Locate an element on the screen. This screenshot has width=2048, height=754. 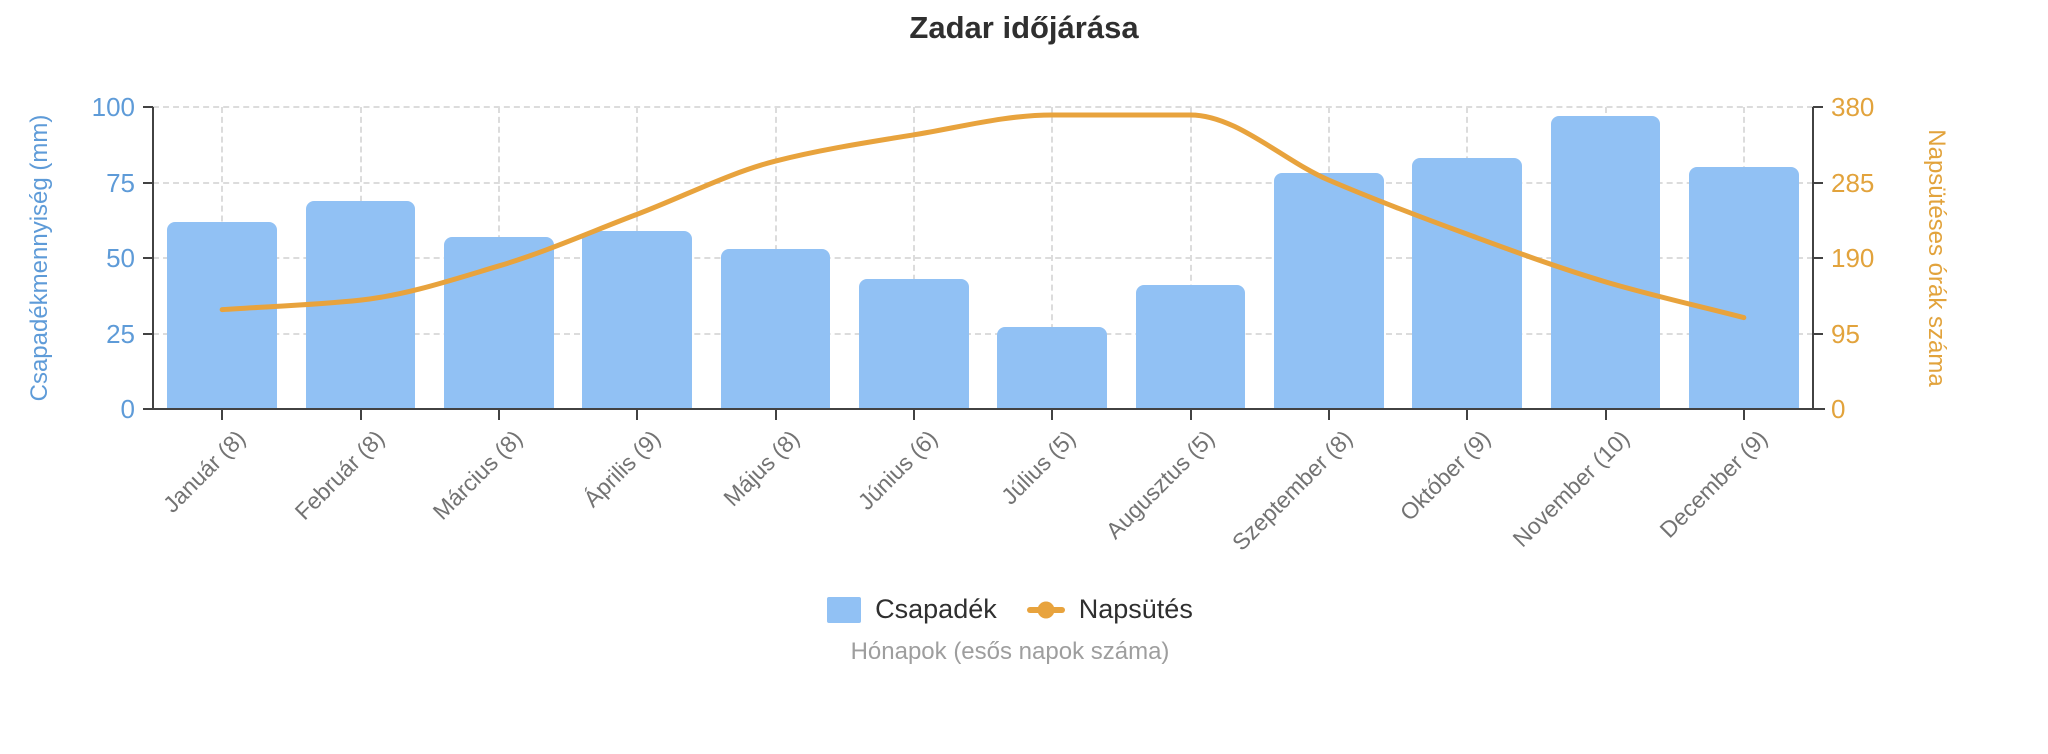
legend-label-csapadek: Csapadék is located at coordinates (936, 609).